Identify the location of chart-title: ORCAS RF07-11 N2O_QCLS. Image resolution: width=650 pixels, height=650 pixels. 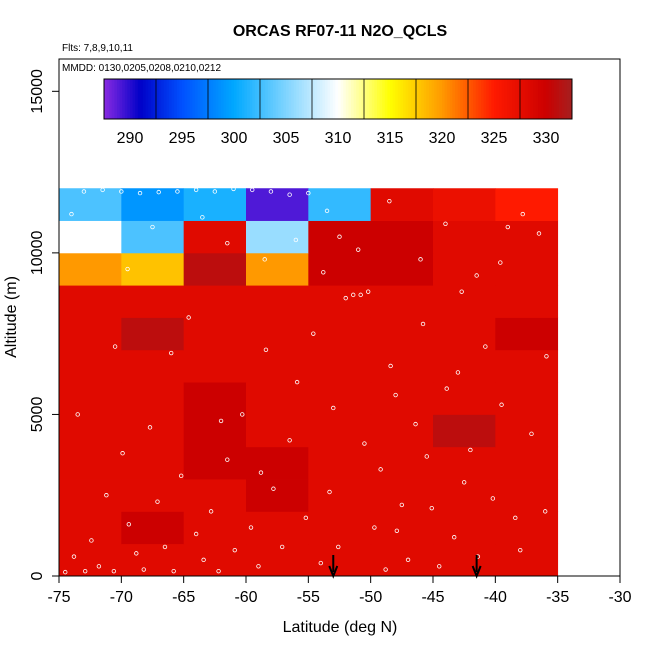
(340, 31).